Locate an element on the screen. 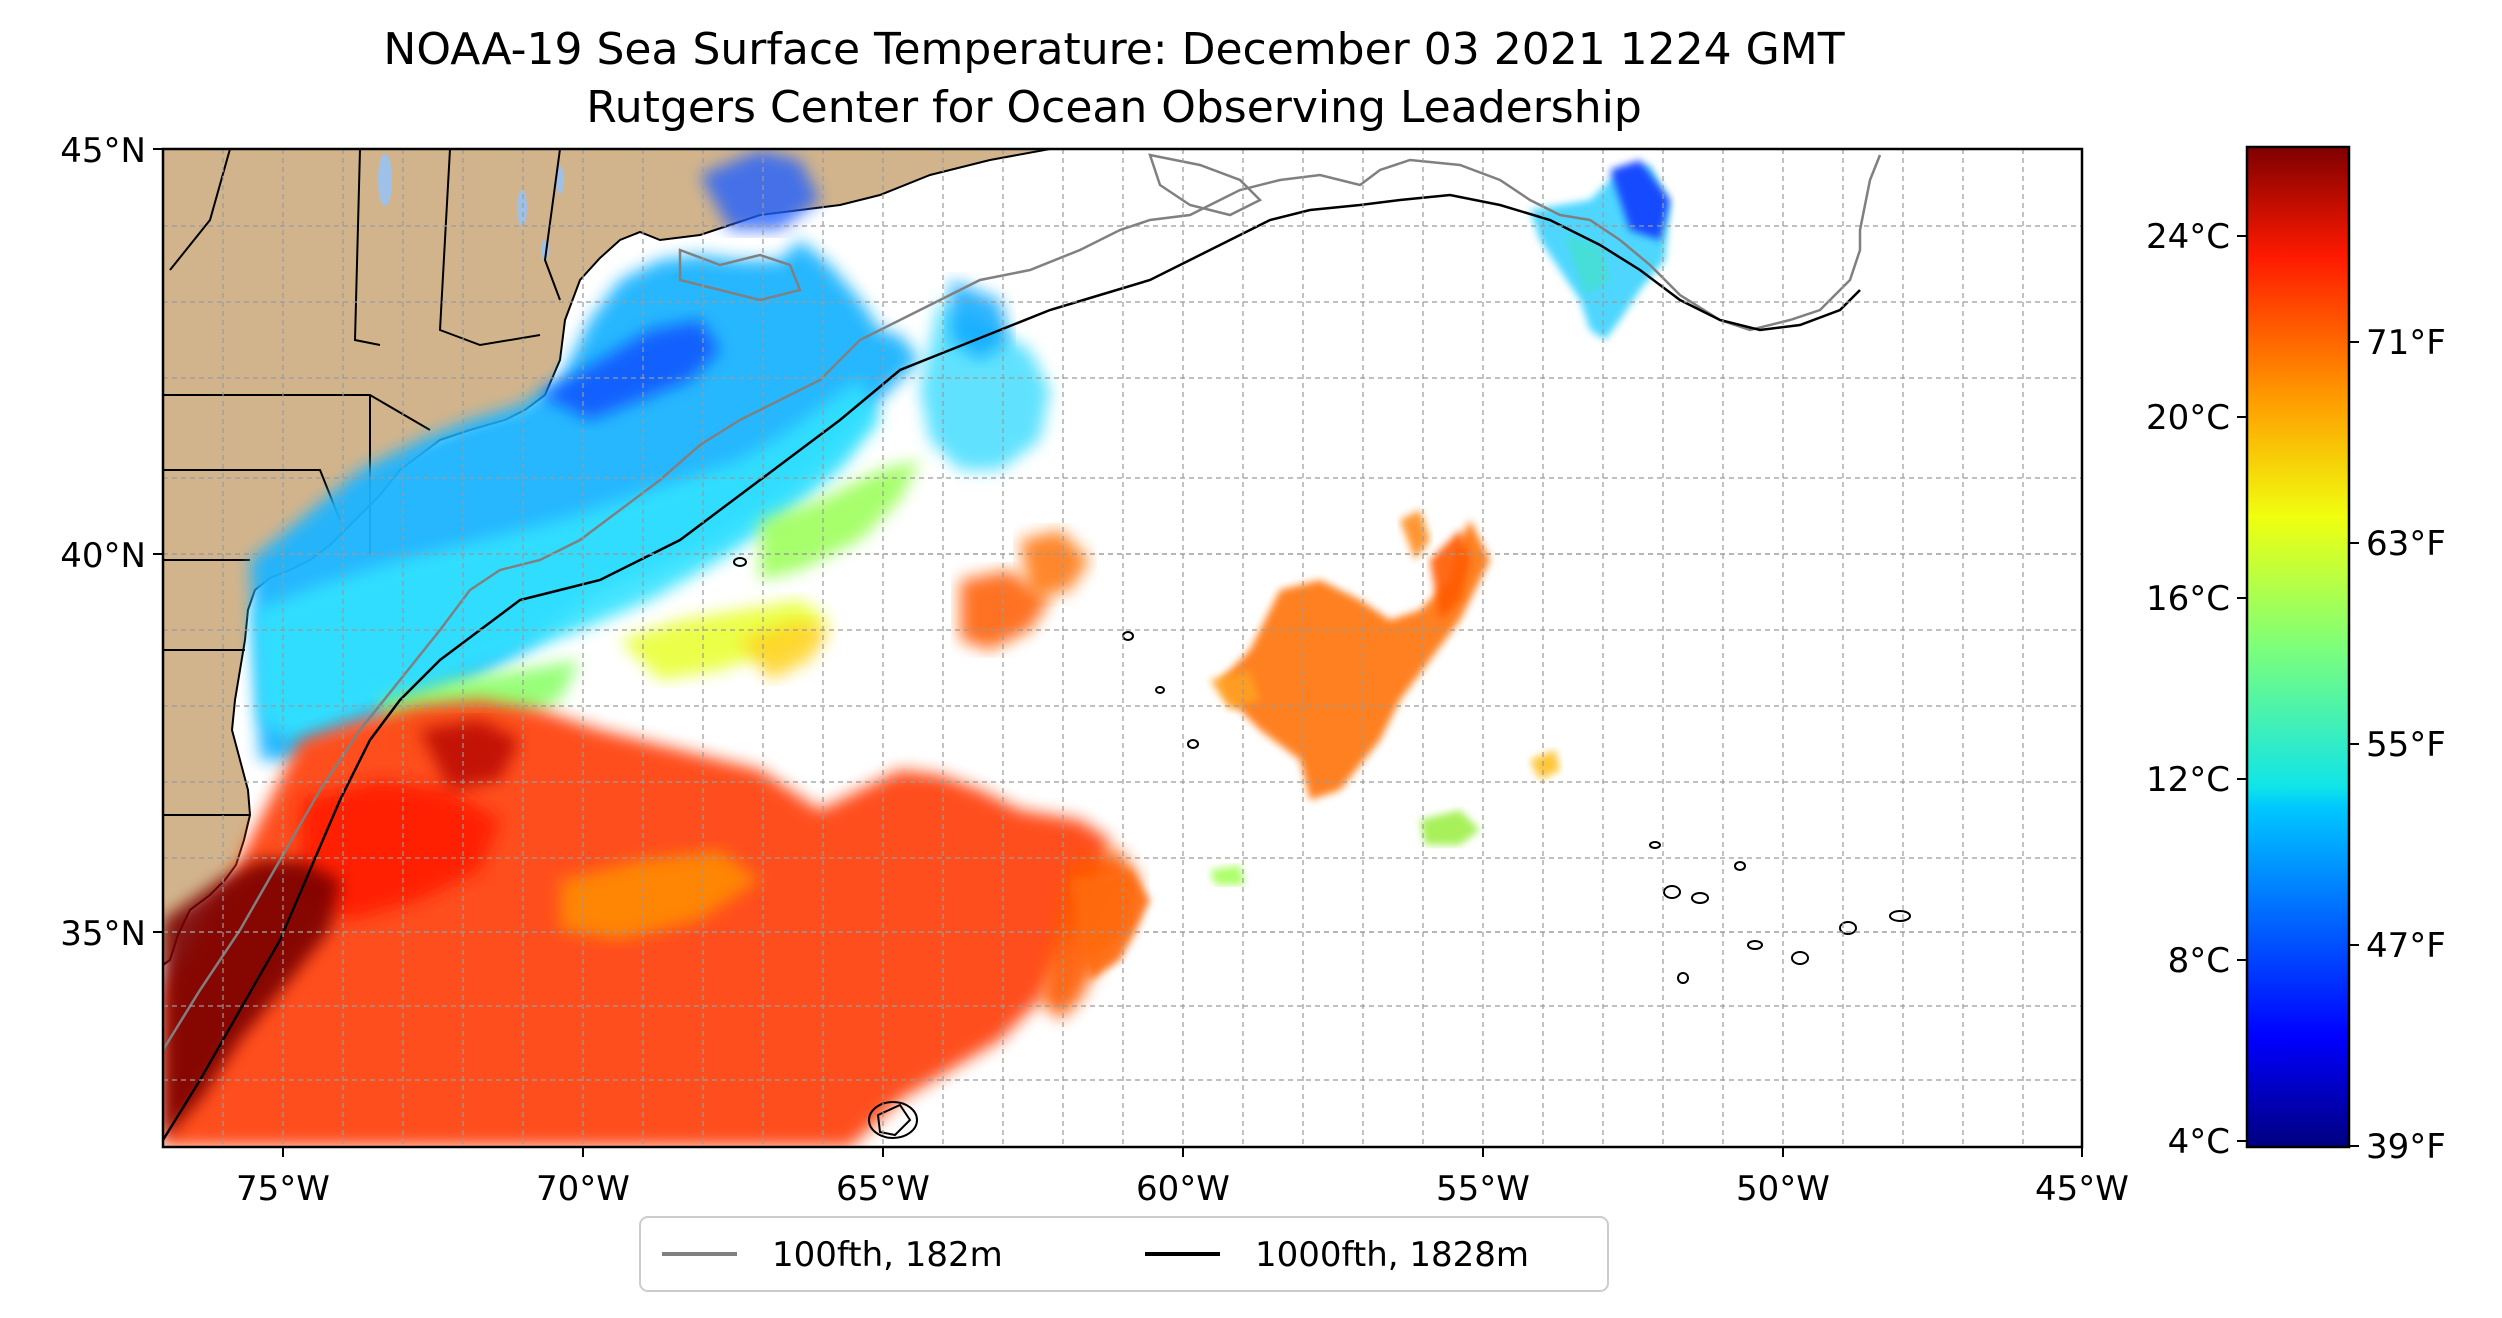  colorbar-fahrenheit-ticks: 71°F 63°F 55°F 47°F 39°F is located at coordinates (2397, 745).